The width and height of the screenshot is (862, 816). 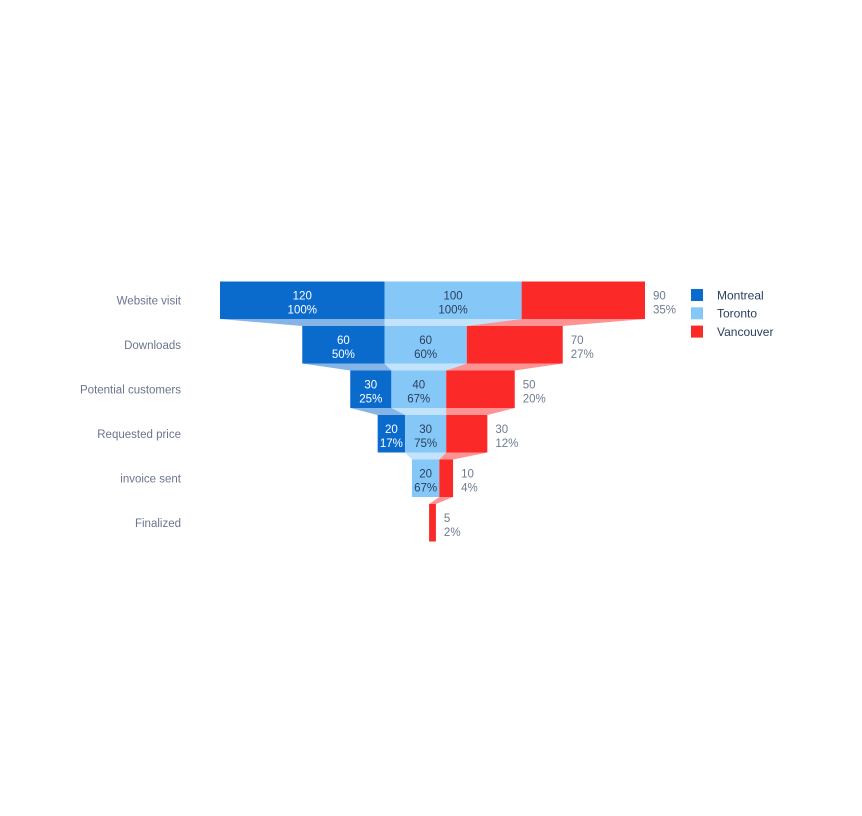 I want to click on segment-value-label: 50, so click(x=529, y=385).